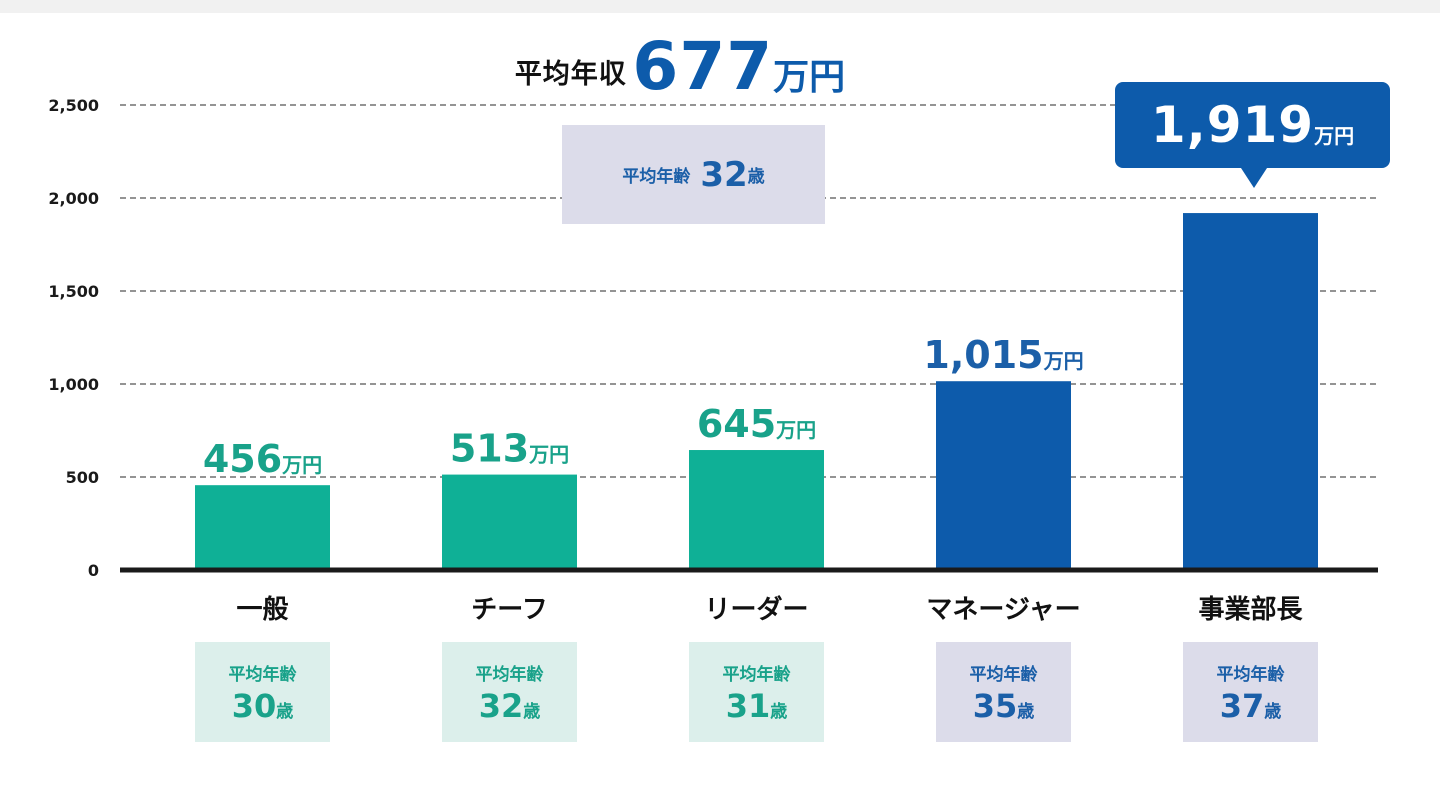 This screenshot has height=800, width=1440. I want to click on headline-value: 677, so click(703, 66).